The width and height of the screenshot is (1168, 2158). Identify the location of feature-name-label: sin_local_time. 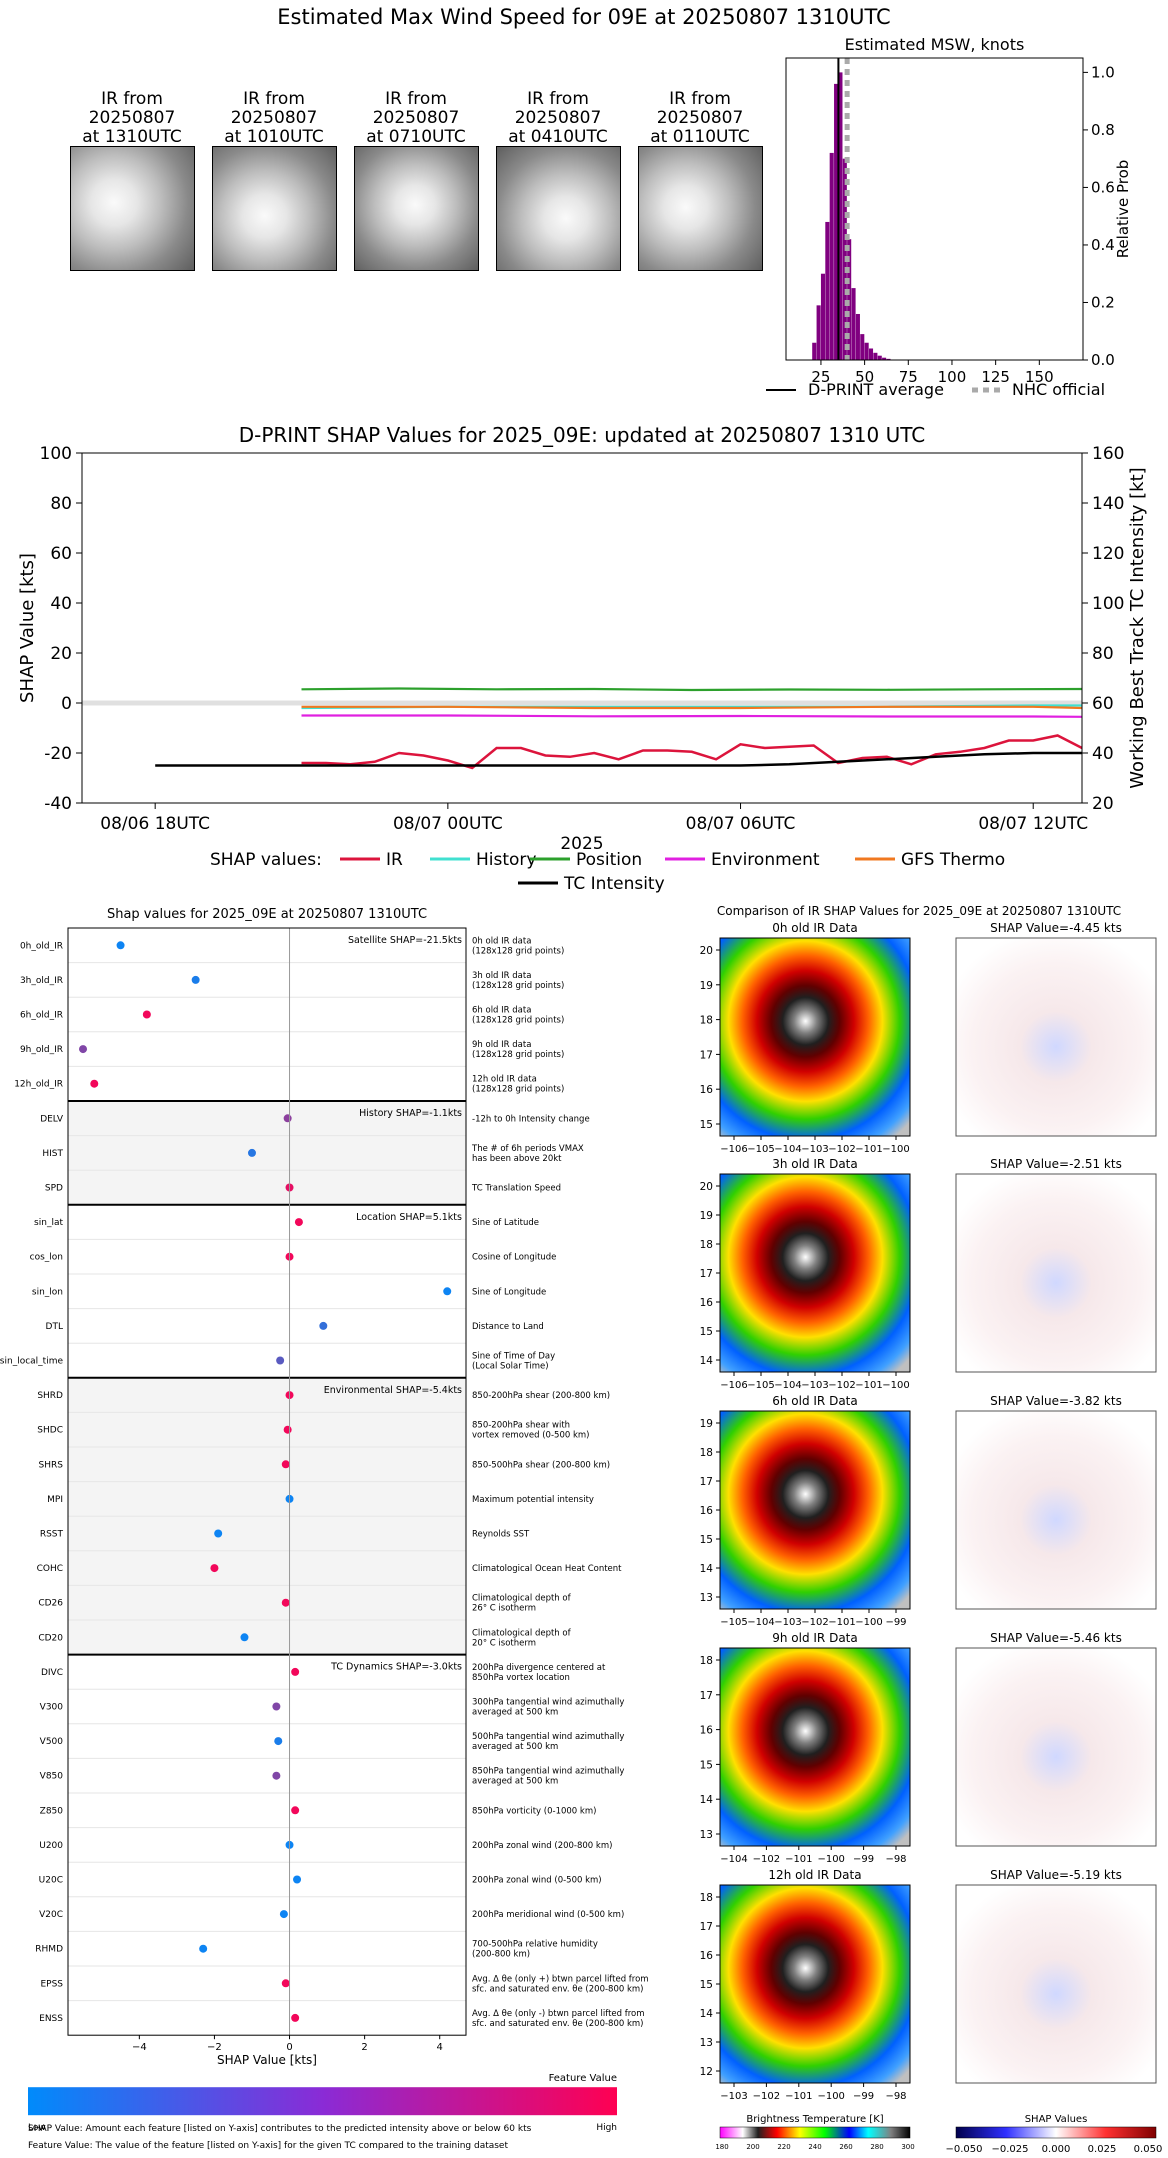
(31, 1362).